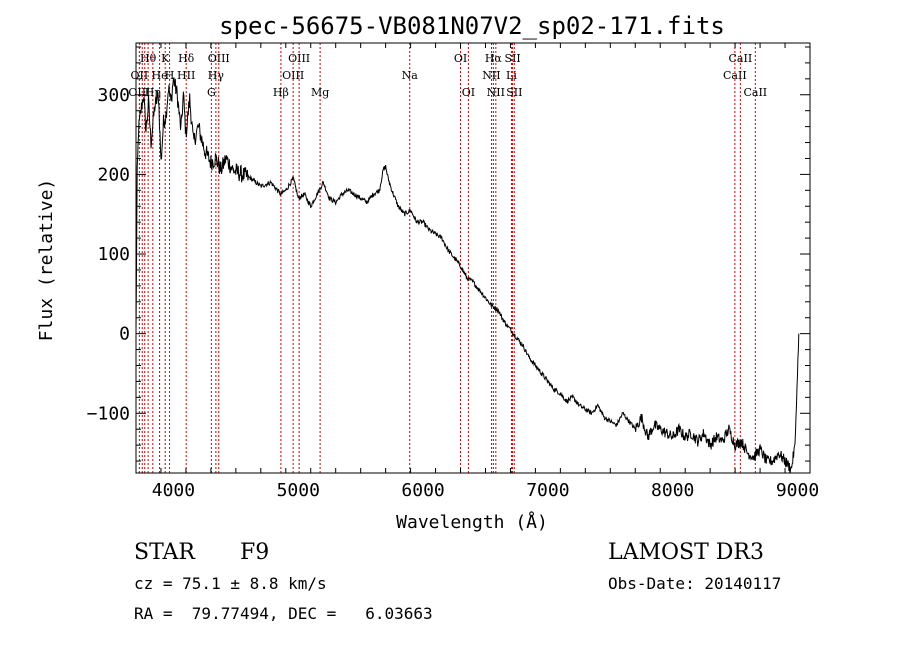 The width and height of the screenshot is (900, 649). What do you see at coordinates (124, 334) in the screenshot?
I see `y-tick-label: 0` at bounding box center [124, 334].